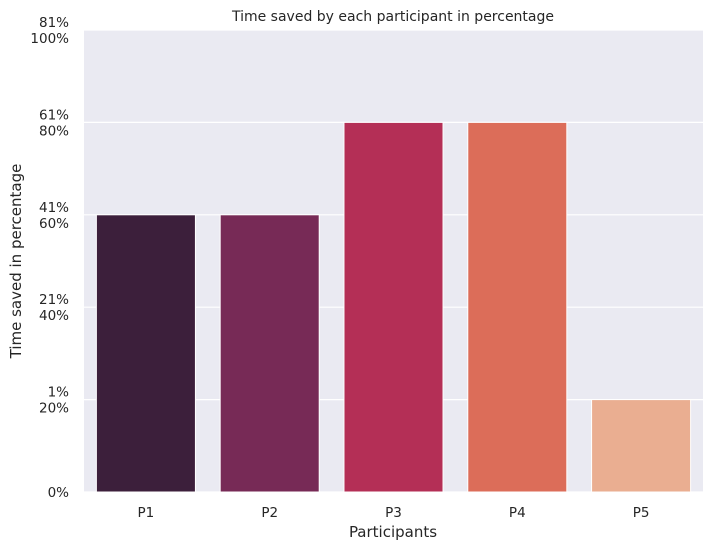 Image resolution: width=712 pixels, height=550 pixels. Describe the element at coordinates (54, 300) in the screenshot. I see `y-tick-label: 21%` at that location.